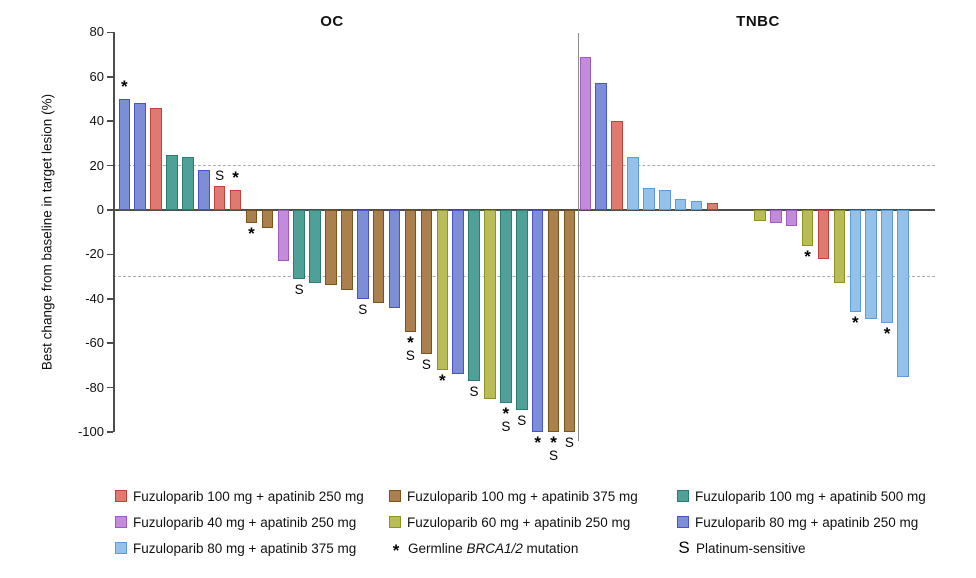  I want to click on legend-label: Fuzuloparib 60 mg + apatinib 250 mg, so click(519, 522).